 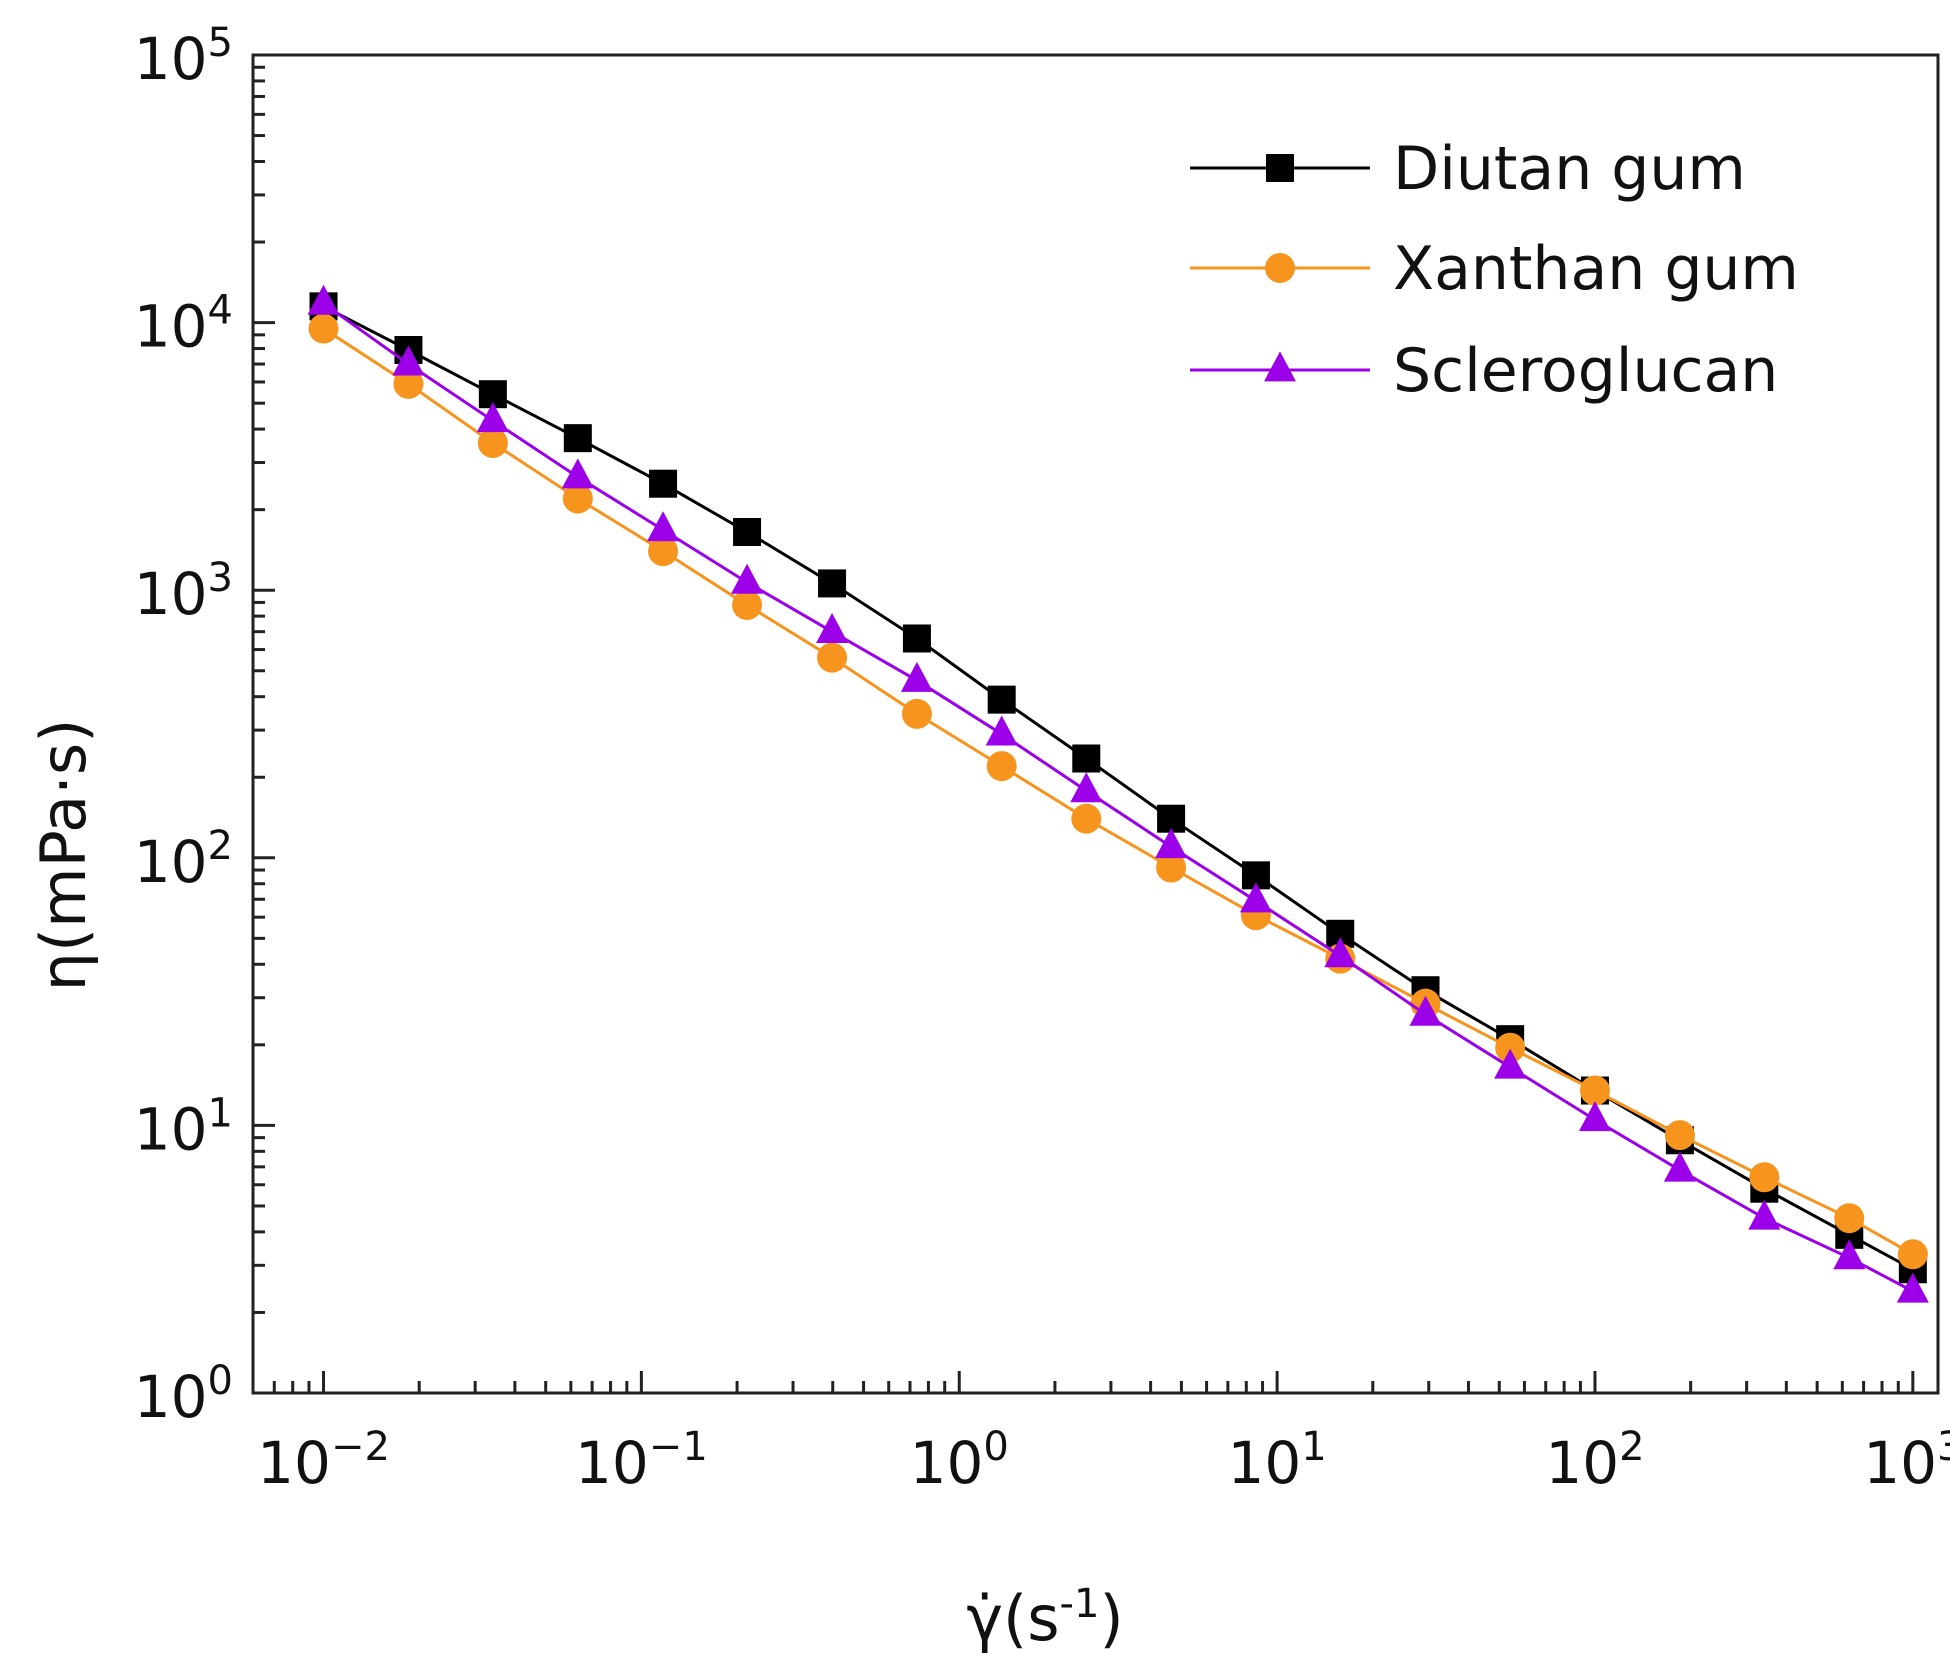 I want to click on y-axis-label: η(mPa·s), so click(x=63, y=855).